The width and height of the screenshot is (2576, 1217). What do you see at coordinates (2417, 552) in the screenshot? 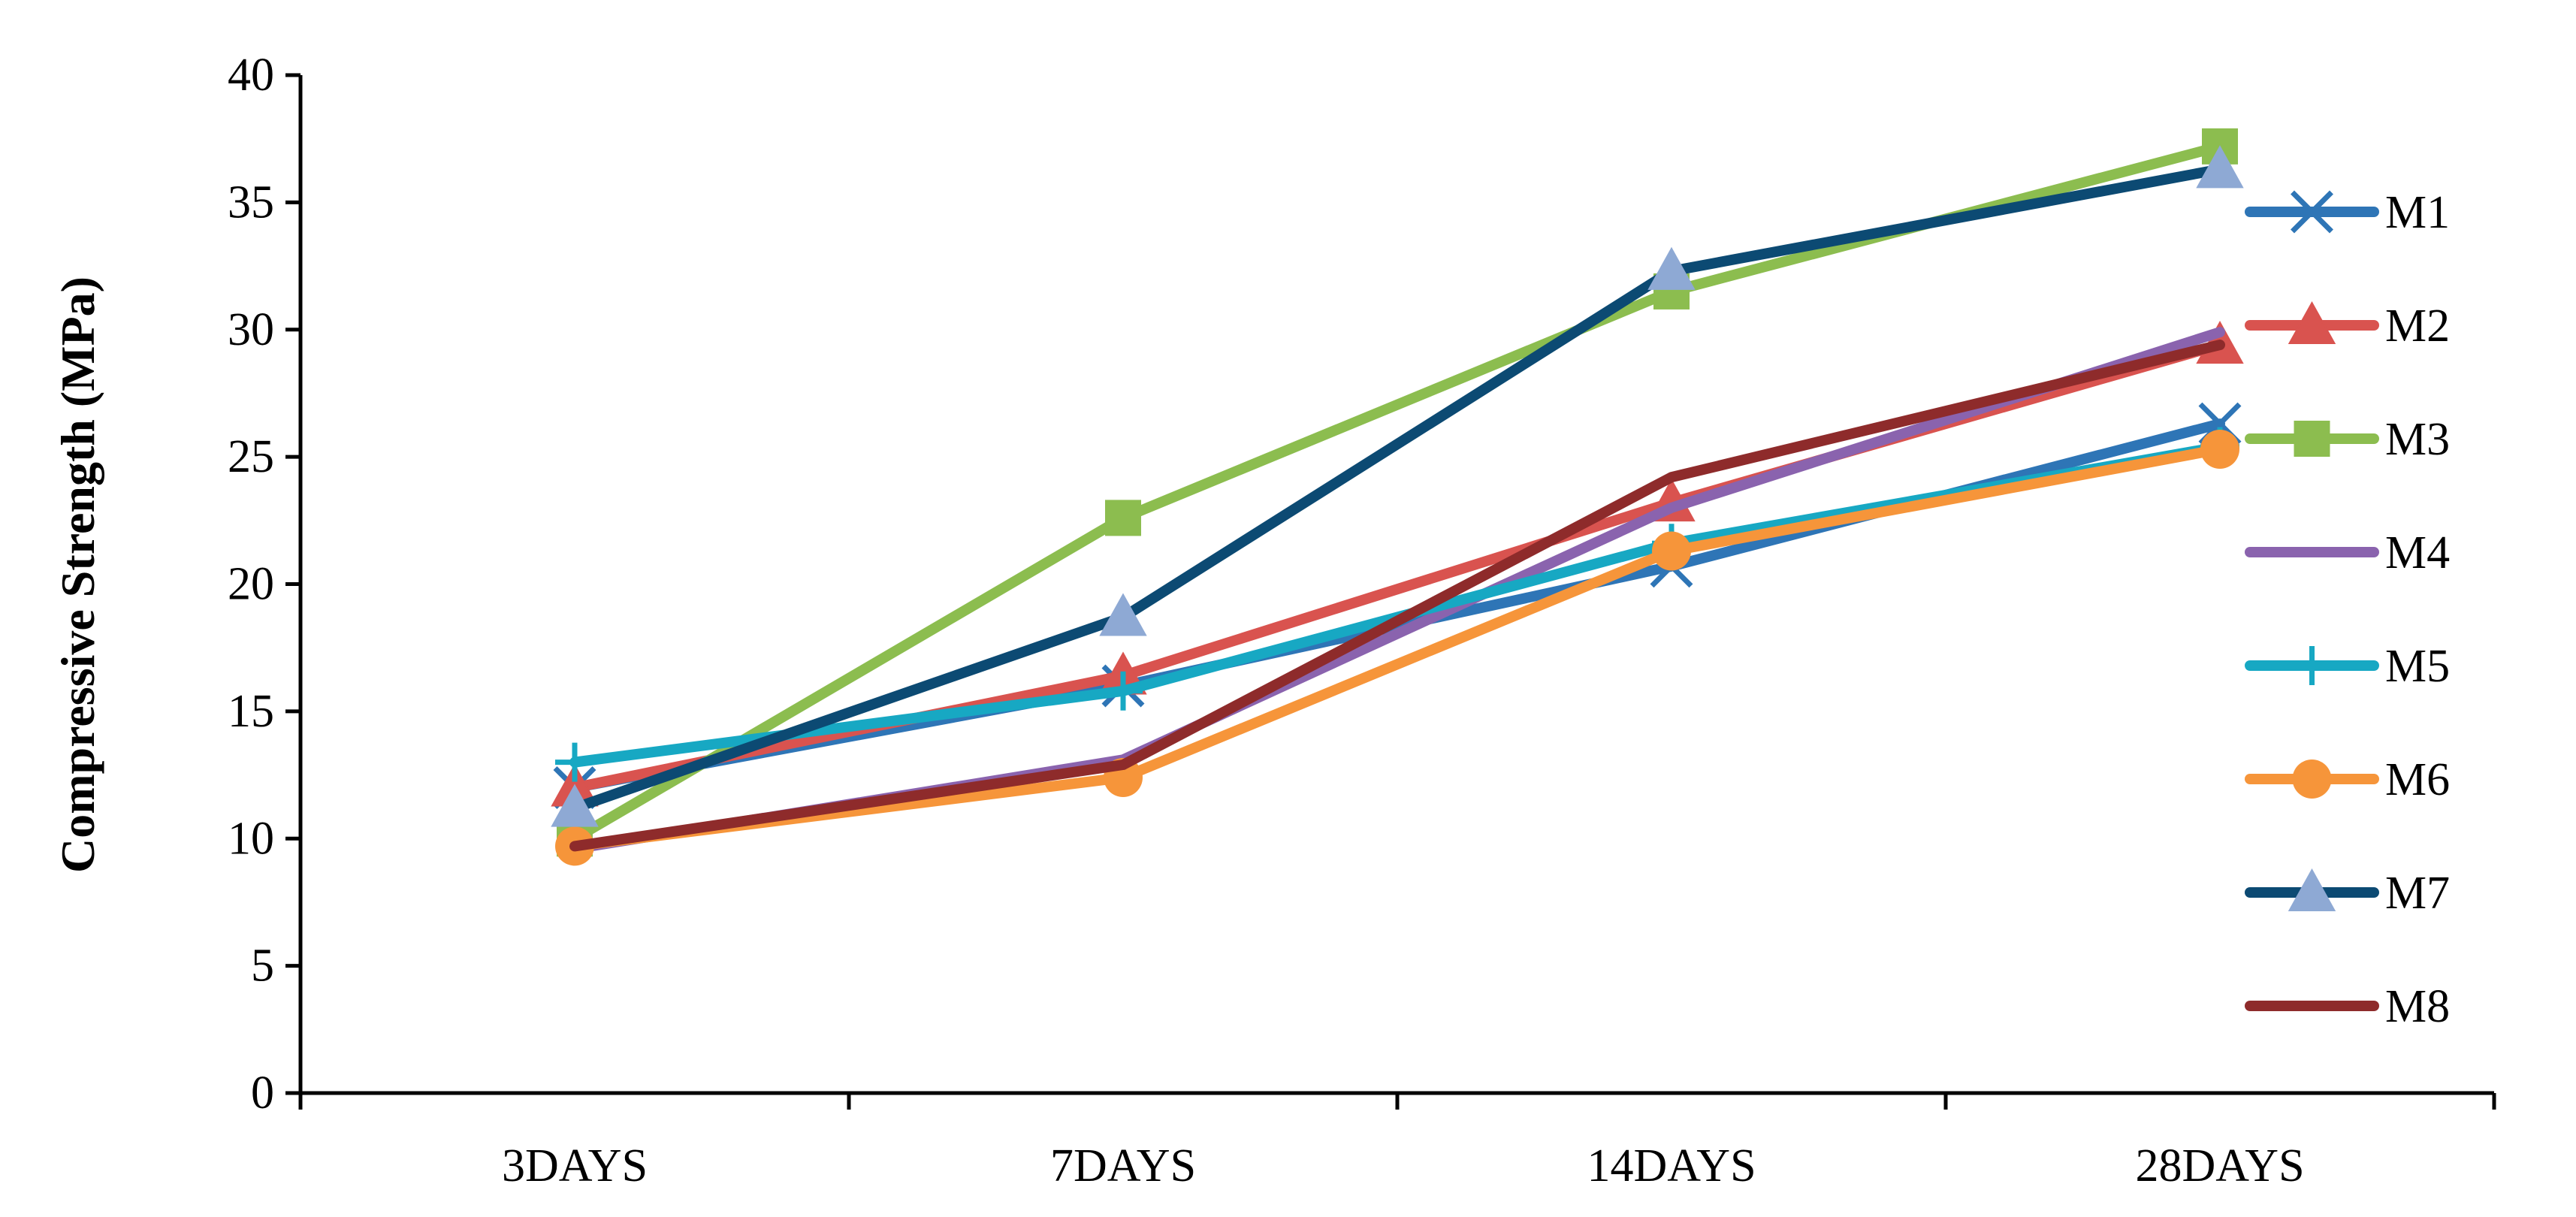
I see `legend-label: M4` at bounding box center [2417, 552].